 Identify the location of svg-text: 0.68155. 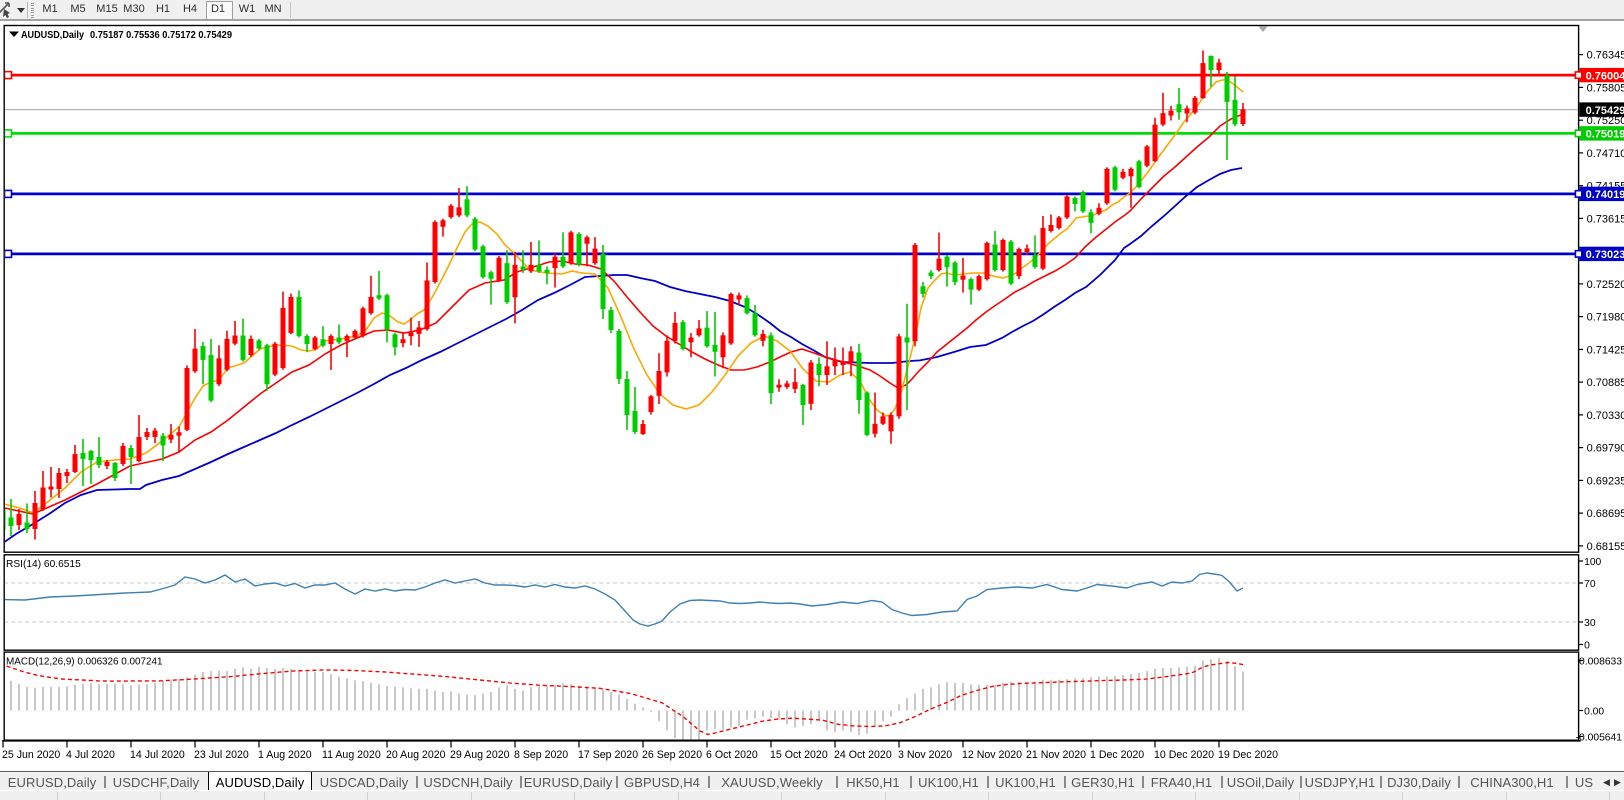
(1605, 547).